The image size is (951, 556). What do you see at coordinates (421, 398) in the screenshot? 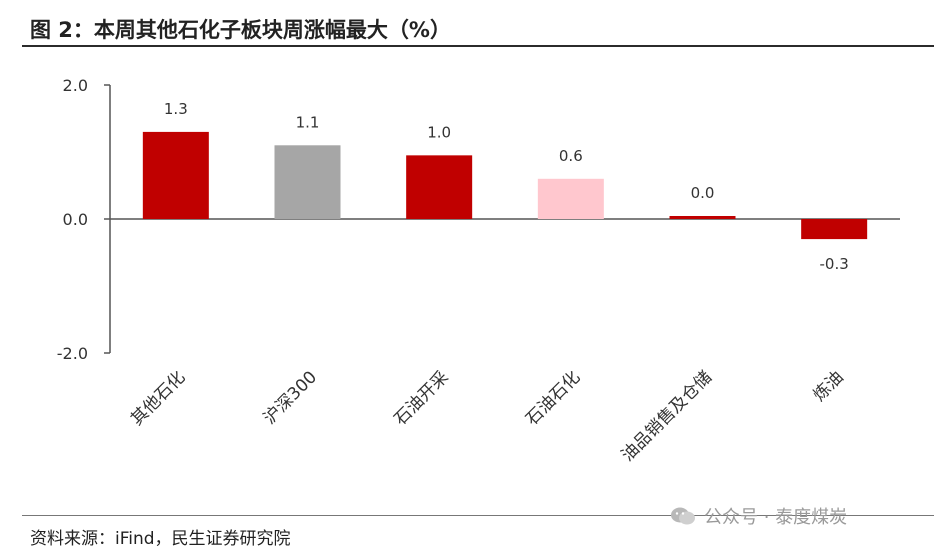
I see `category-label: 石油开采` at bounding box center [421, 398].